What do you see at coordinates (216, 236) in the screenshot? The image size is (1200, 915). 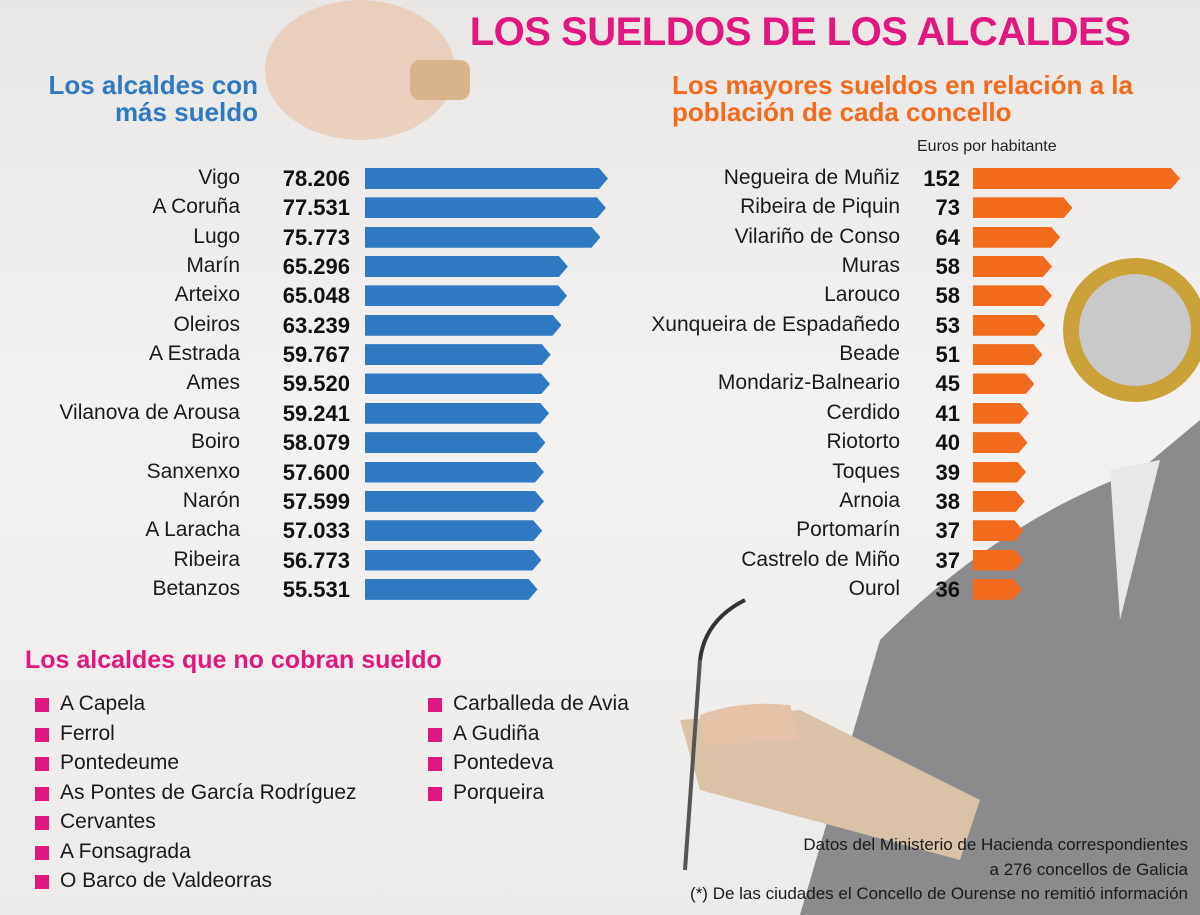 I see `category-label: Lugo` at bounding box center [216, 236].